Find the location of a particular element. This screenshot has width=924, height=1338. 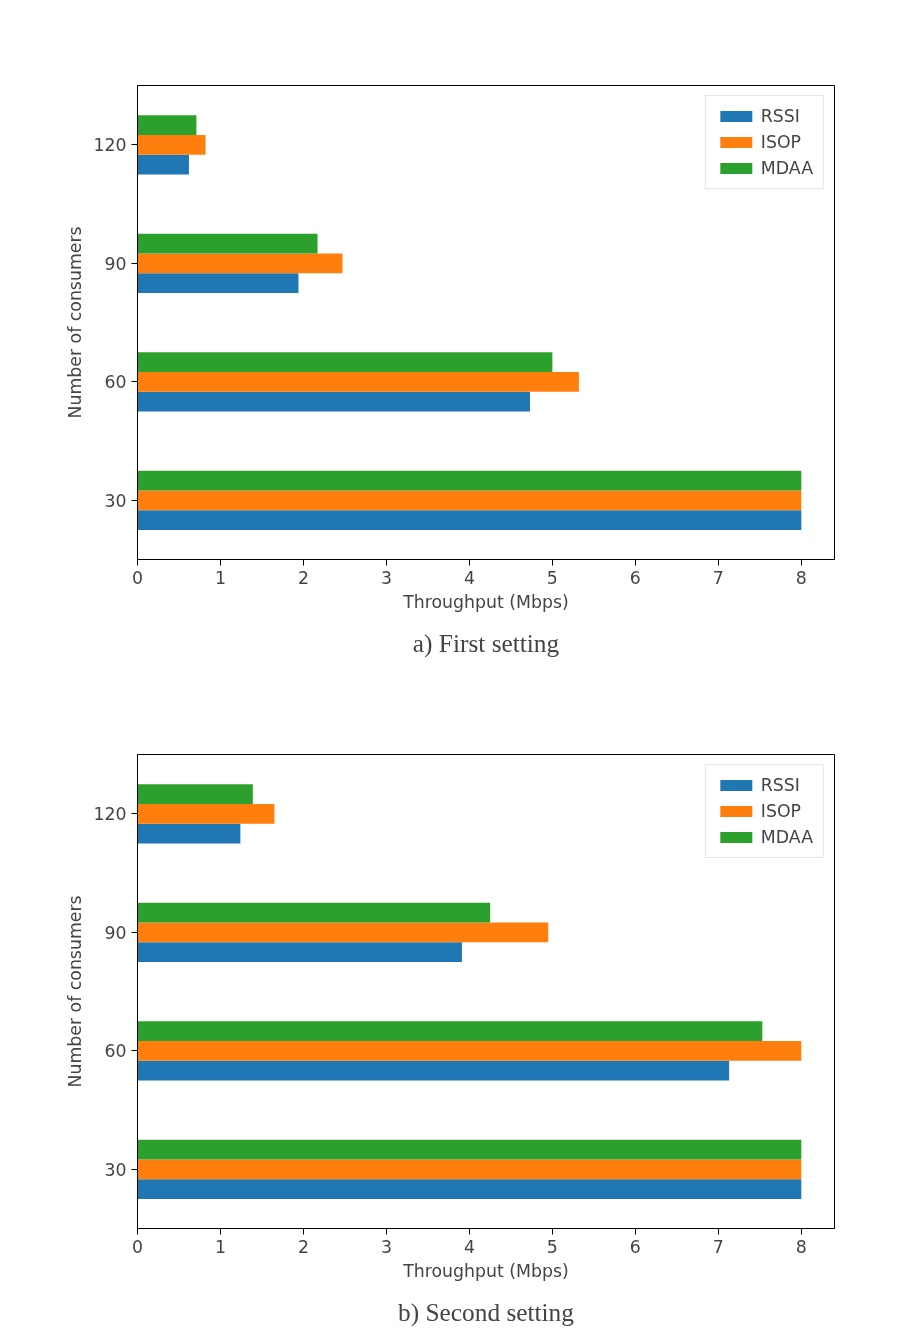

text: b) Second setting is located at coordinates (486, 1312).